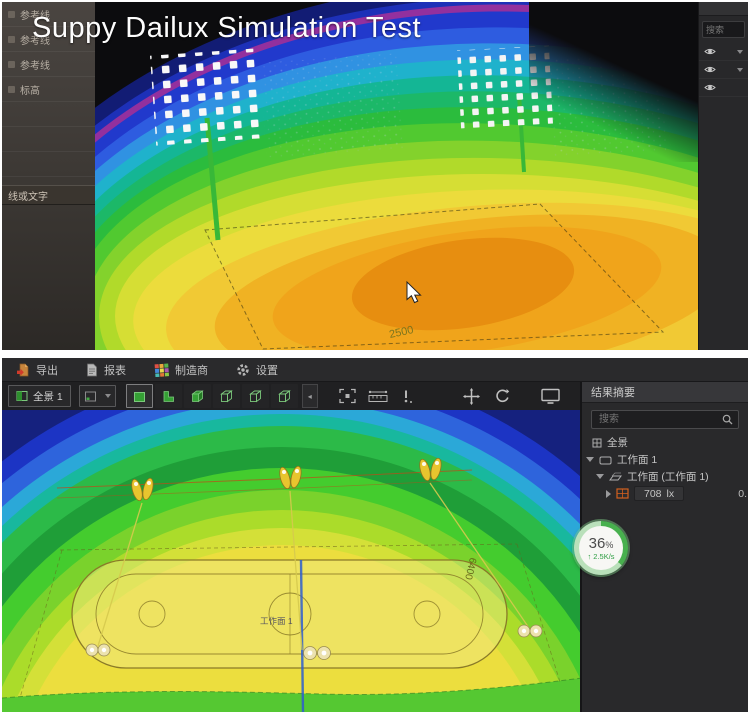 This screenshot has height=721, width=750. I want to click on progress-ring-inner: 36% ↑ 2.5K/s, so click(601, 548).